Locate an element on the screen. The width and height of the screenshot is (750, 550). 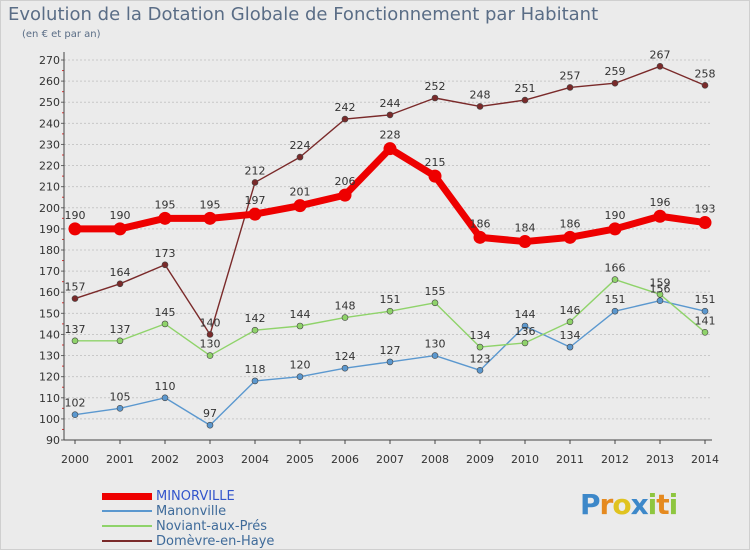
y-tick-label: 130 is located at coordinates (49, 356).